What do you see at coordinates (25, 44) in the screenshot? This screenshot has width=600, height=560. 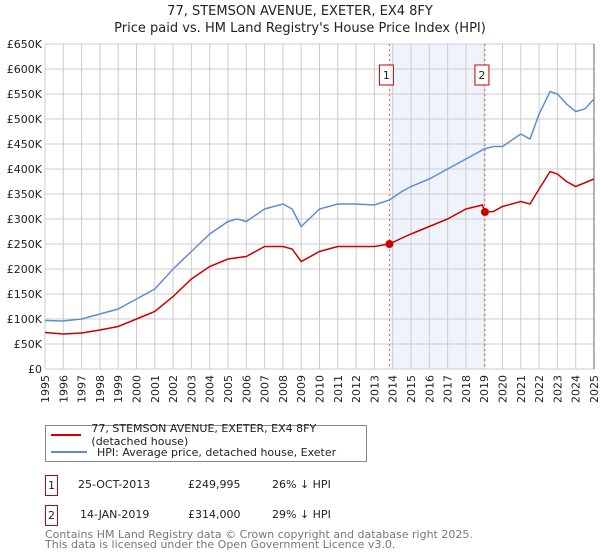 I see `y-tick-label: £650K` at bounding box center [25, 44].